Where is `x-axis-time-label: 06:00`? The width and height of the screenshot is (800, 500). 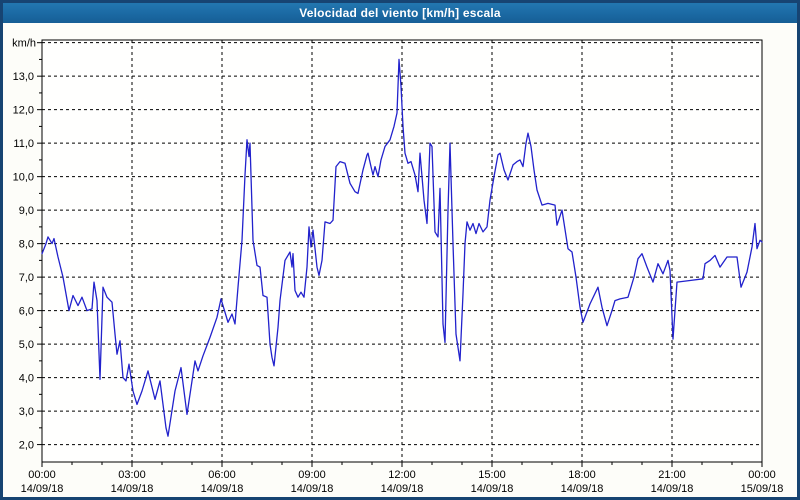
x-axis-time-label: 06:00 is located at coordinates (222, 475).